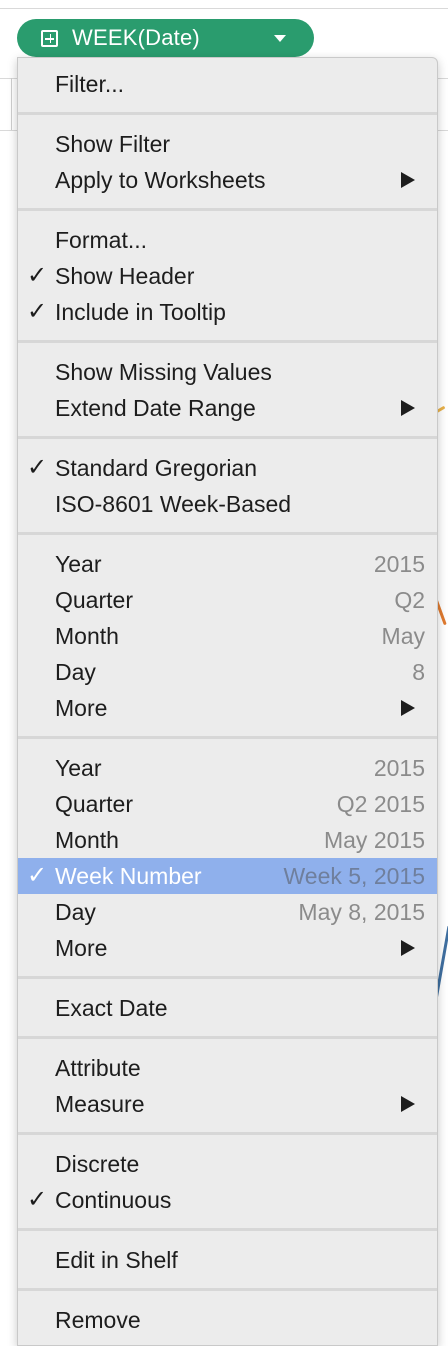  I want to click on menu-item-label: ISO-8601 Week-Based, so click(173, 503).